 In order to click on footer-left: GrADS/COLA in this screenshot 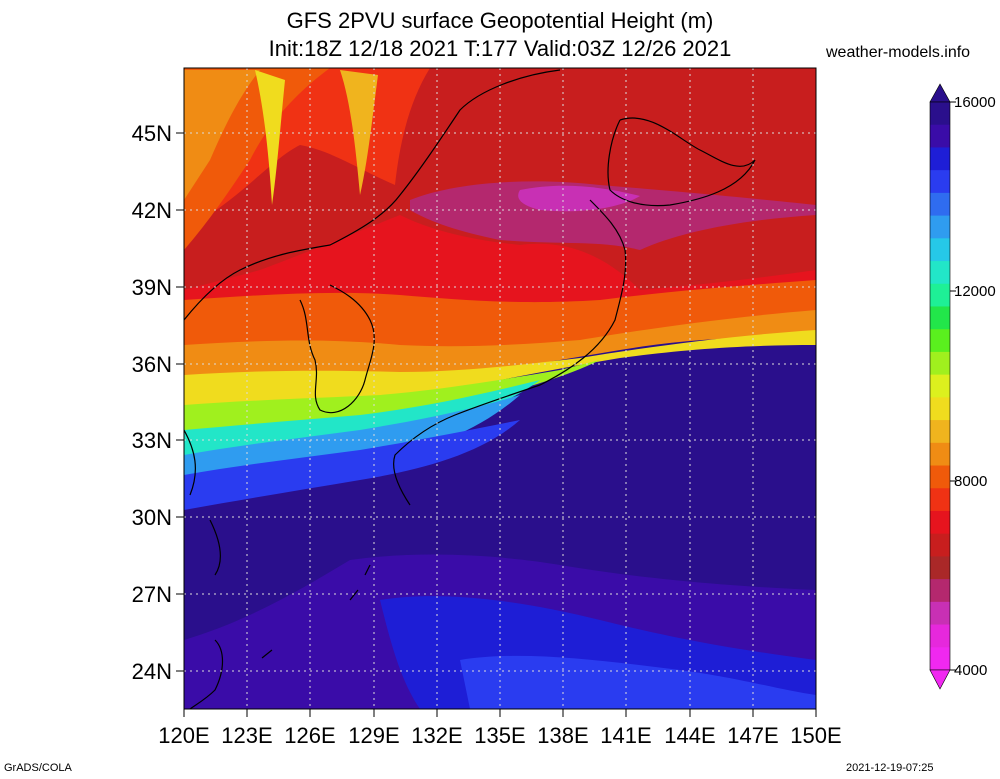, I will do `click(38, 768)`.